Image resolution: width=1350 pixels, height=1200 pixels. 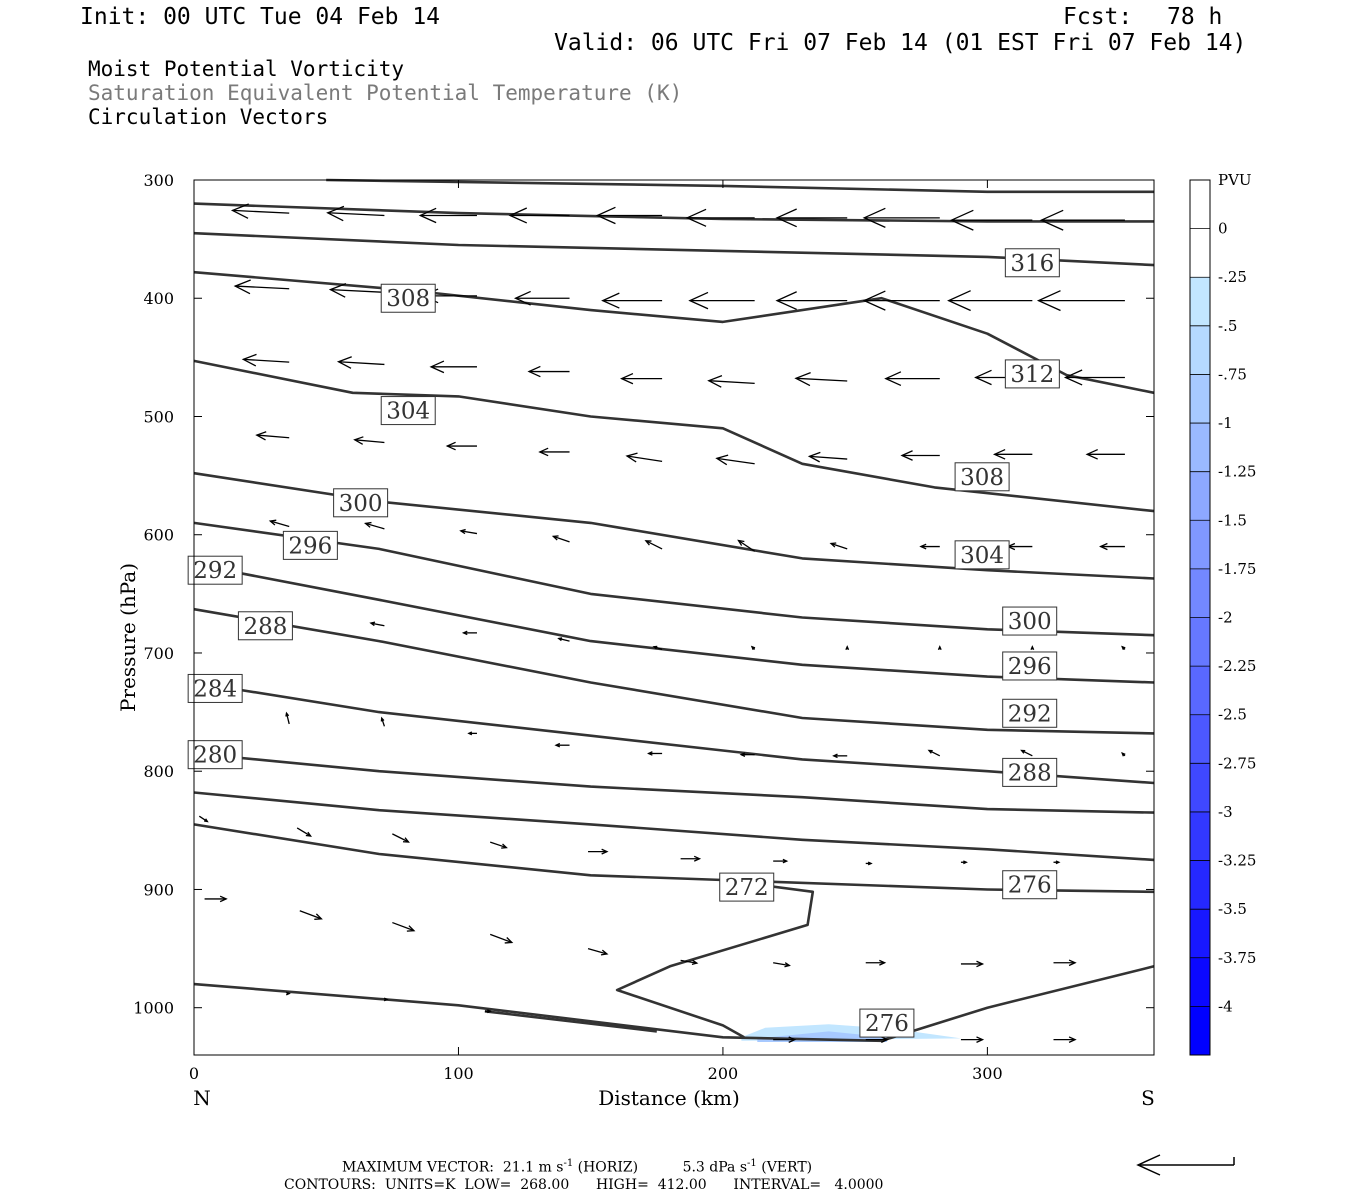 I want to click on y-tick-label: 900, so click(x=158, y=889).